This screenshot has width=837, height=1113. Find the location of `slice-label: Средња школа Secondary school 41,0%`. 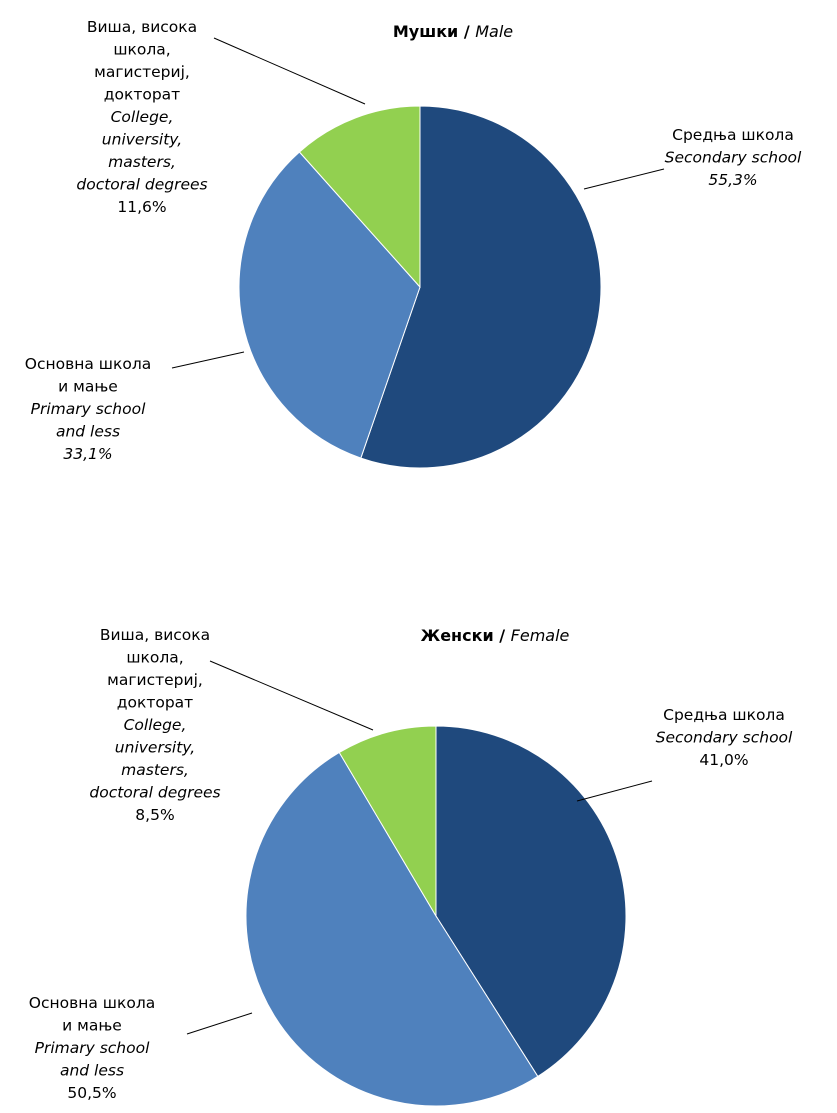

slice-label: Средња школа Secondary school 41,0% is located at coordinates (724, 737).